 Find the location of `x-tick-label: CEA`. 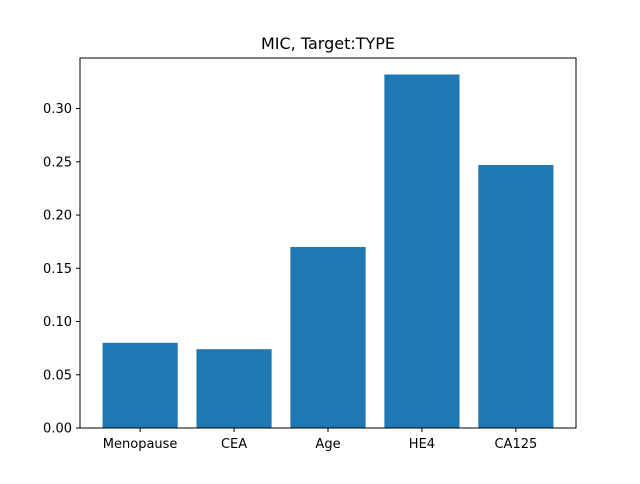

x-tick-label: CEA is located at coordinates (234, 444).